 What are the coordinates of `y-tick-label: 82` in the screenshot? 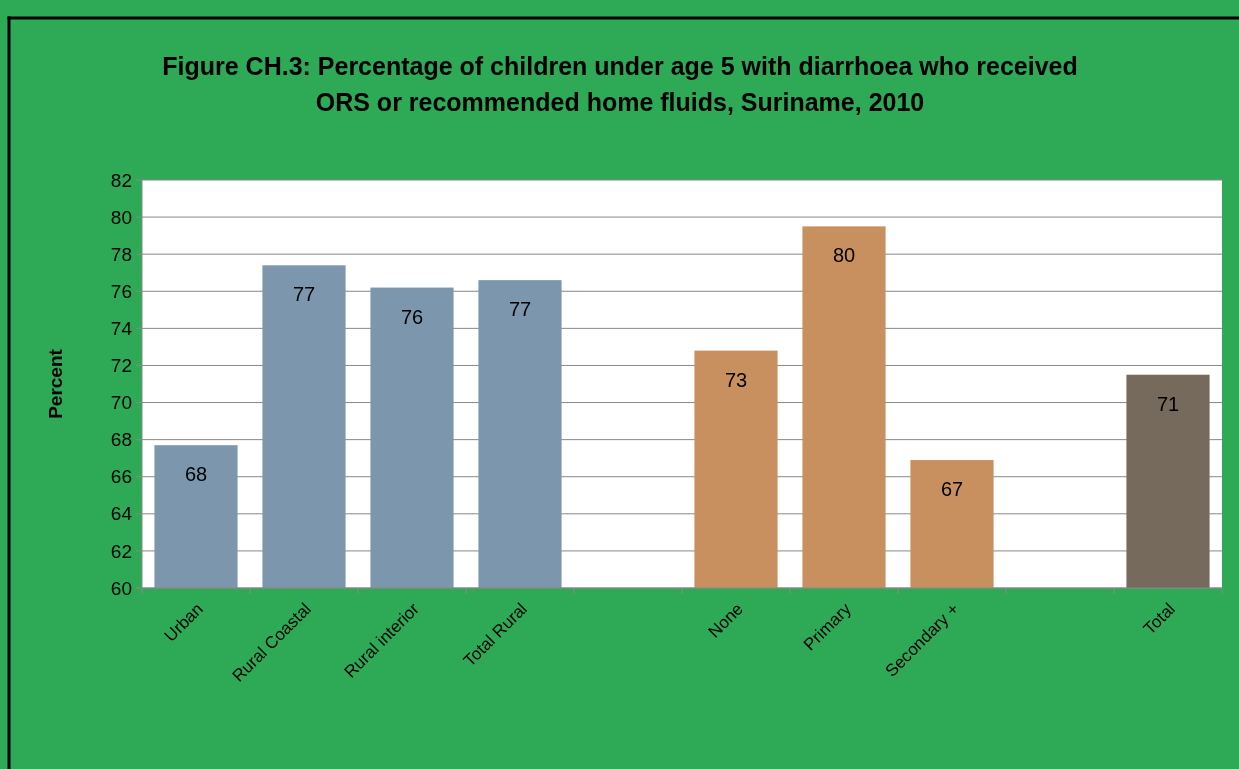 It's located at (121, 180).